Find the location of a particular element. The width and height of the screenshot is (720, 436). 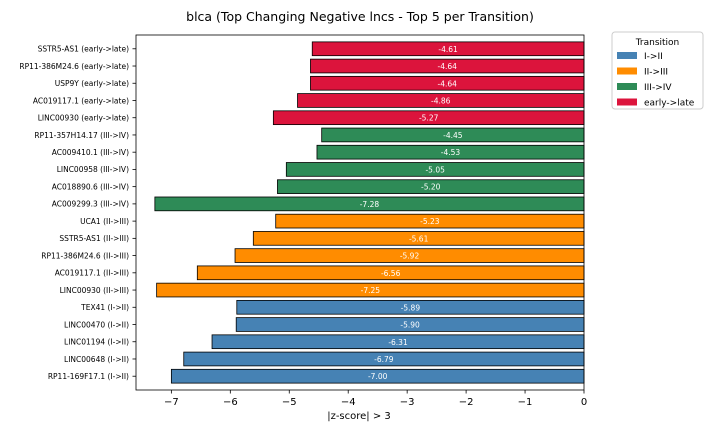

y-tick-label: LINC00958 (III->IV) is located at coordinates (93, 169).